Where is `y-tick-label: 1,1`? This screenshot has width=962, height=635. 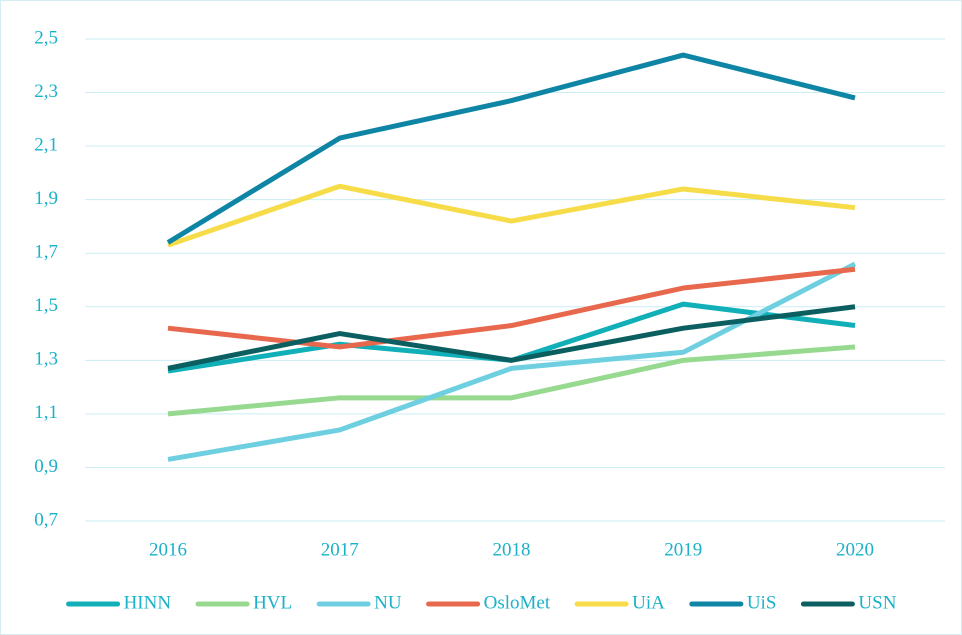 y-tick-label: 1,1 is located at coordinates (46, 412).